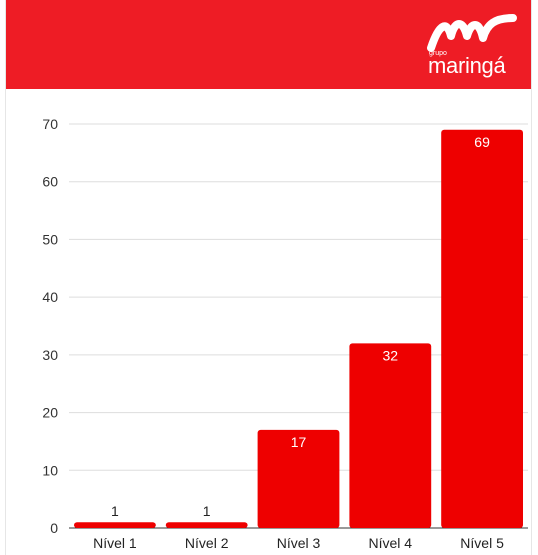 The image size is (538, 555). Describe the element at coordinates (50, 124) in the screenshot. I see `y-tick-label: 70` at that location.